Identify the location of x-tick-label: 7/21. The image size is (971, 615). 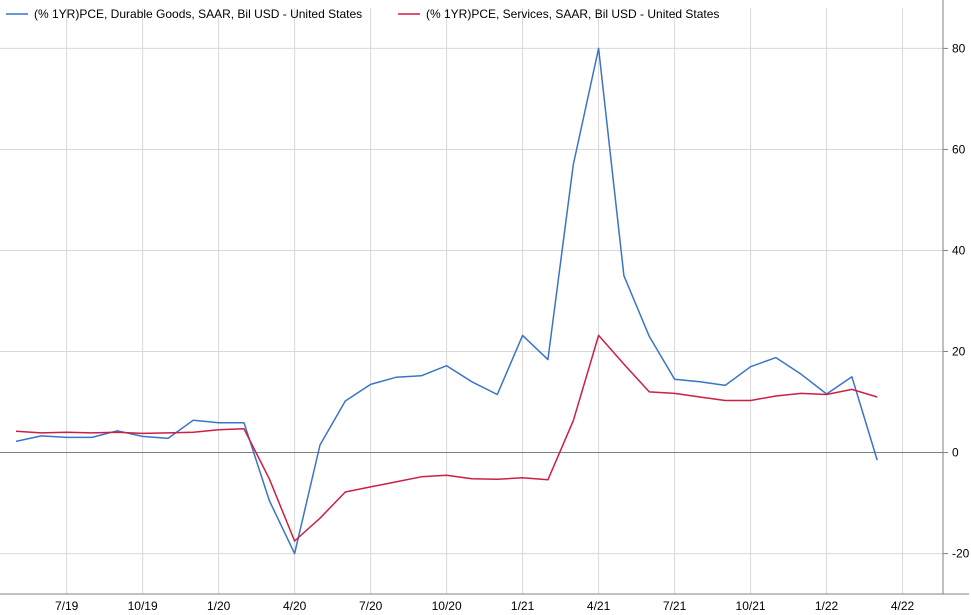
(675, 606).